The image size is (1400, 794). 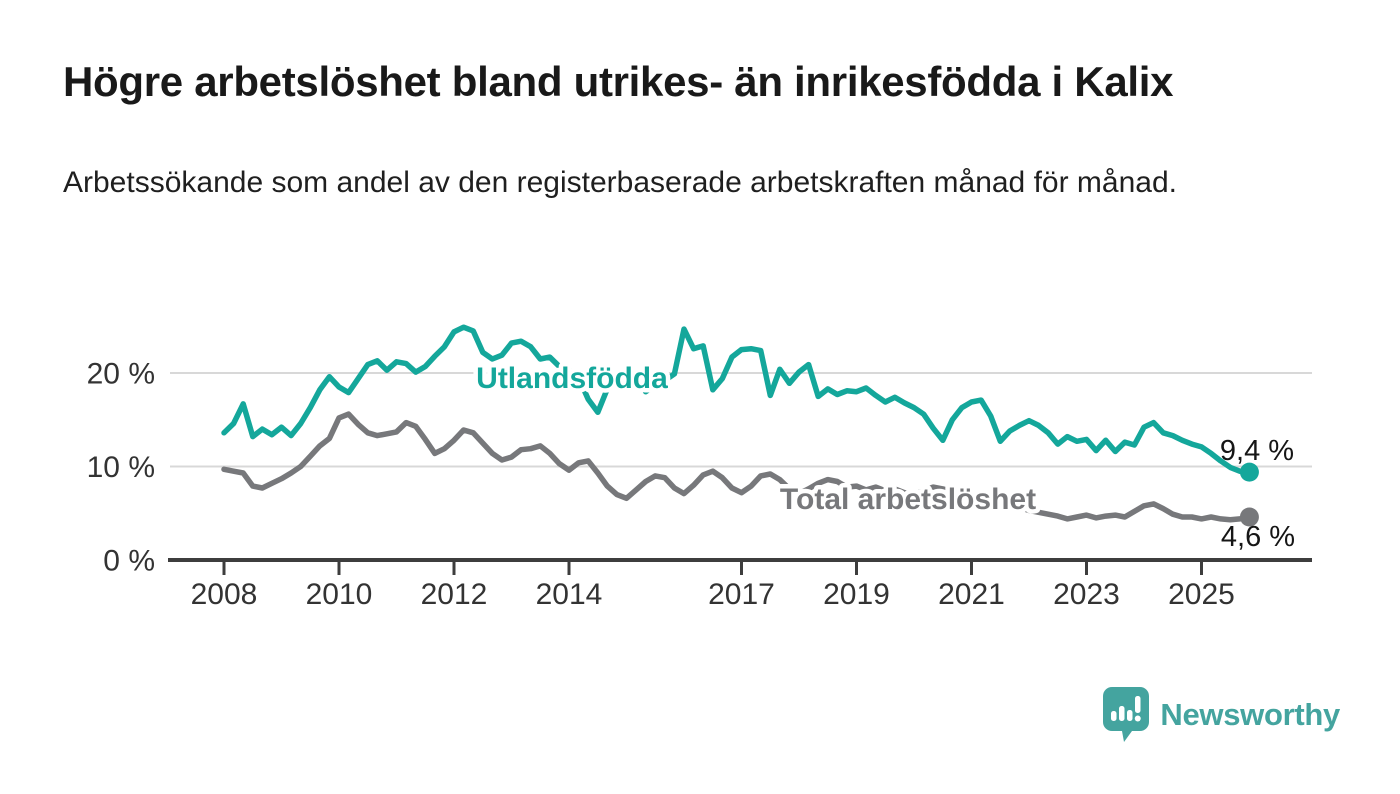 I want to click on newsworthy-logo: Newsworthy, so click(x=1221, y=715).